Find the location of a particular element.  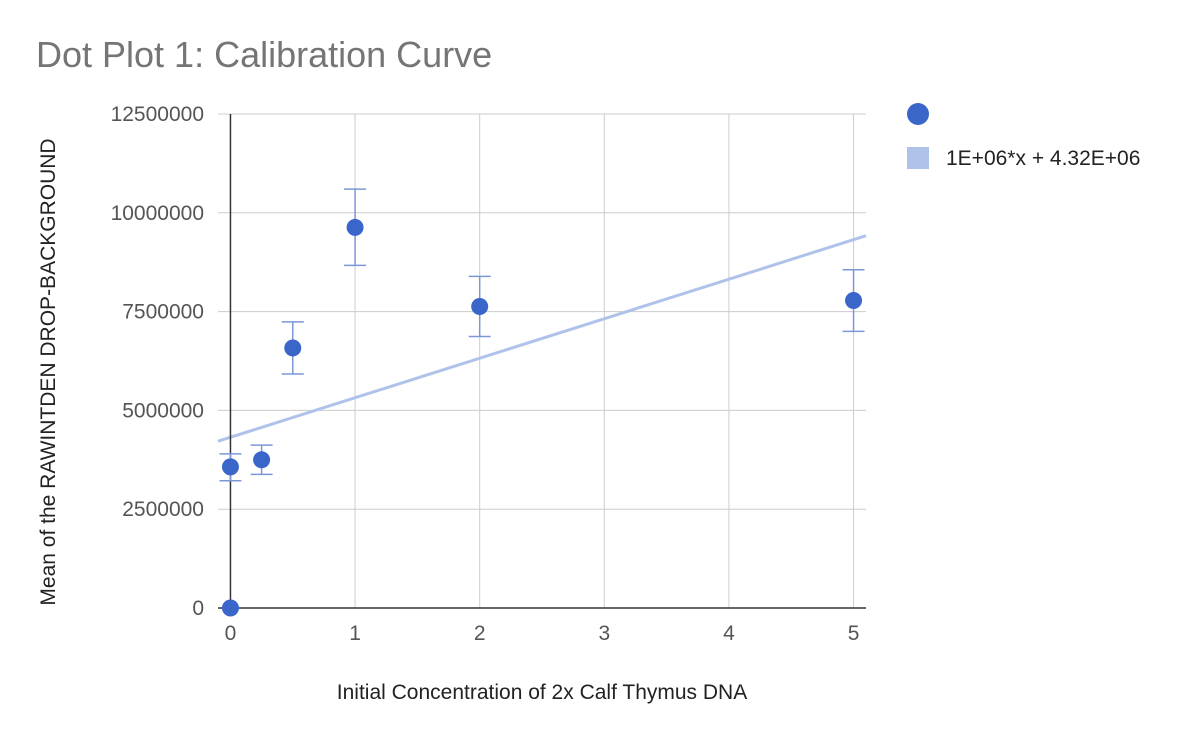

x-tick-label: 1 is located at coordinates (355, 633).